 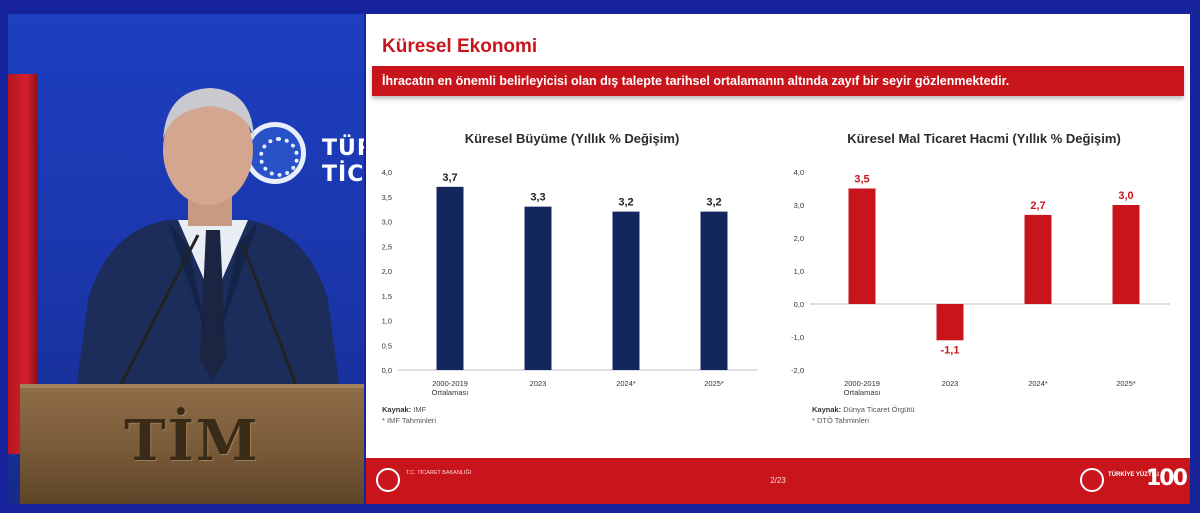 What do you see at coordinates (449, 178) in the screenshot?
I see `data-label: 3,7` at bounding box center [449, 178].